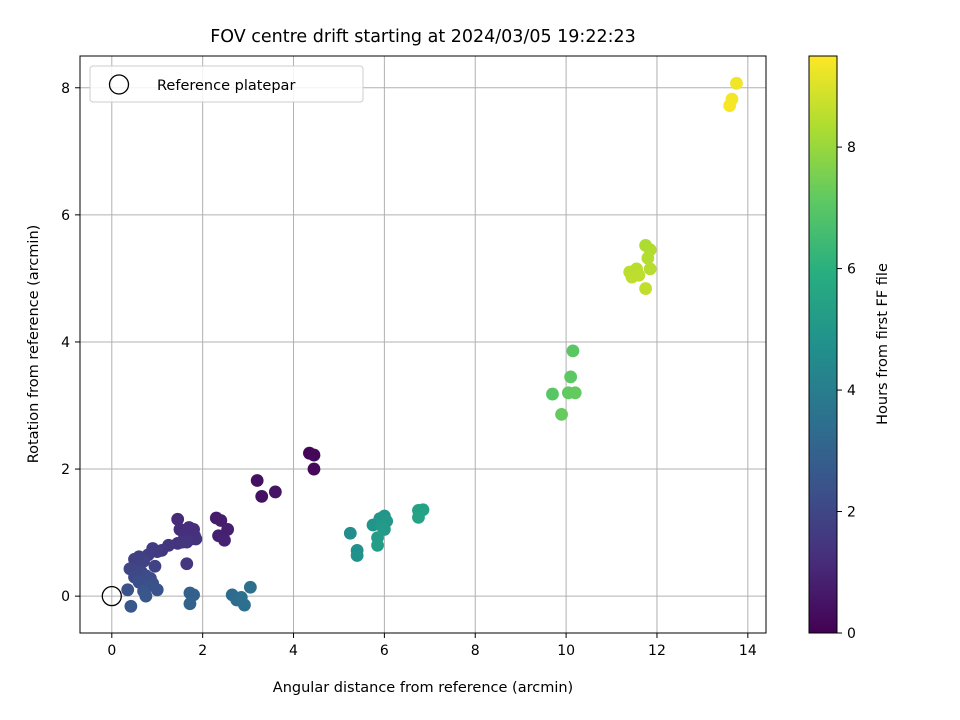 The height and width of the screenshot is (720, 960). Describe the element at coordinates (883, 344) in the screenshot. I see `colorbar-label: Hours from first FF file` at that location.